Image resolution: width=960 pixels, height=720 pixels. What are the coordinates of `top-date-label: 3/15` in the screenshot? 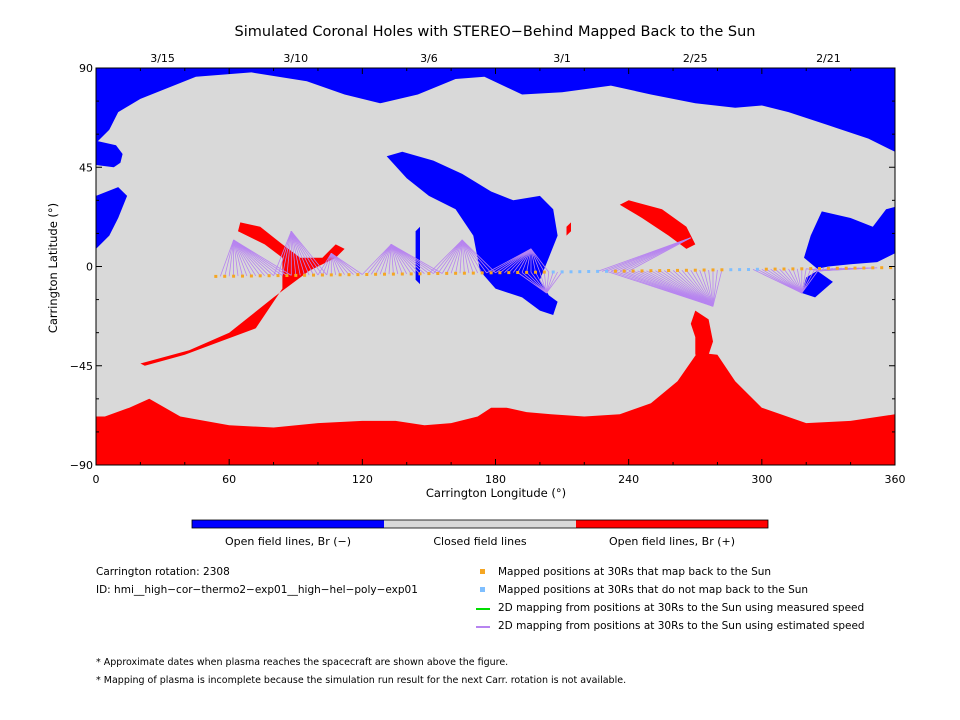 It's located at (162, 58).